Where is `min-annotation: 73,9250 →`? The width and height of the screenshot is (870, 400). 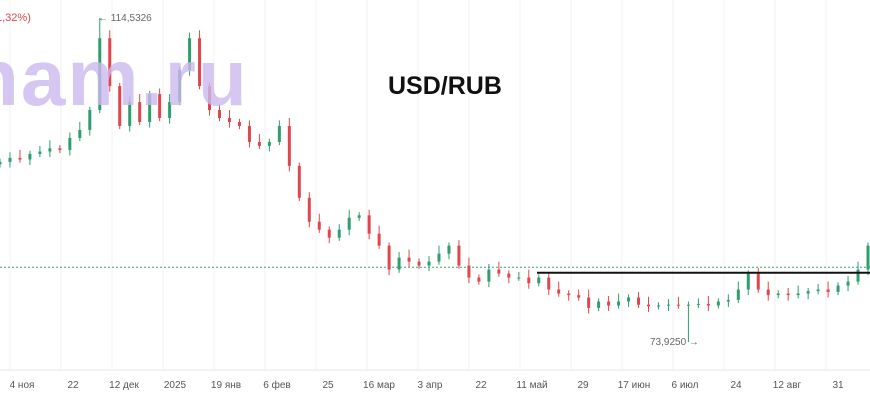 min-annotation: 73,9250 → is located at coordinates (674, 342).